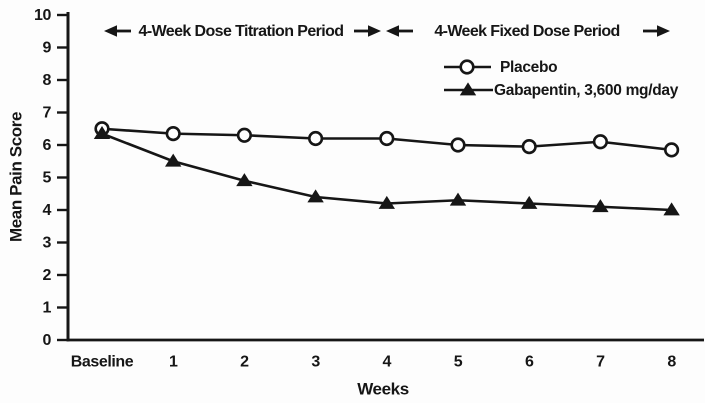  I want to click on x-tick-label: 7, so click(600, 362).